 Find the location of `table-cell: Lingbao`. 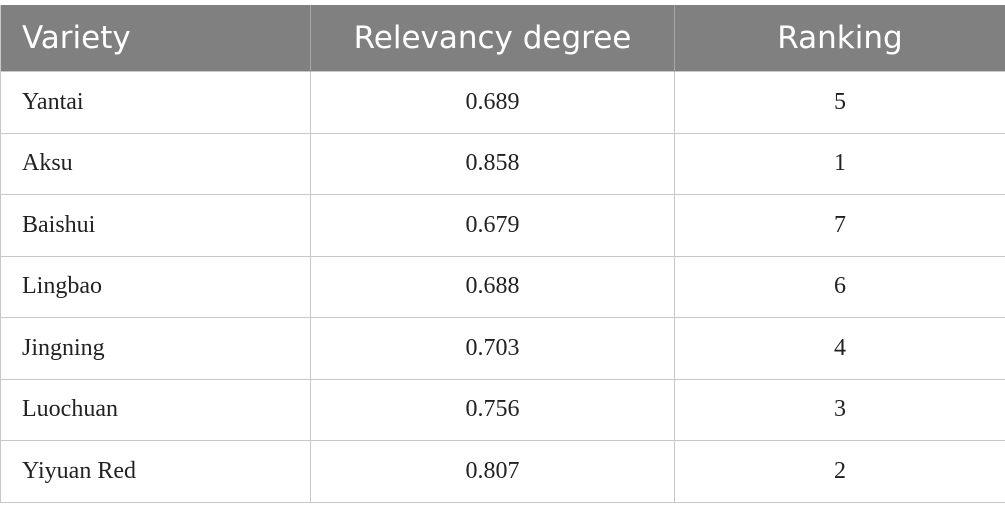

table-cell: Lingbao is located at coordinates (155, 286).